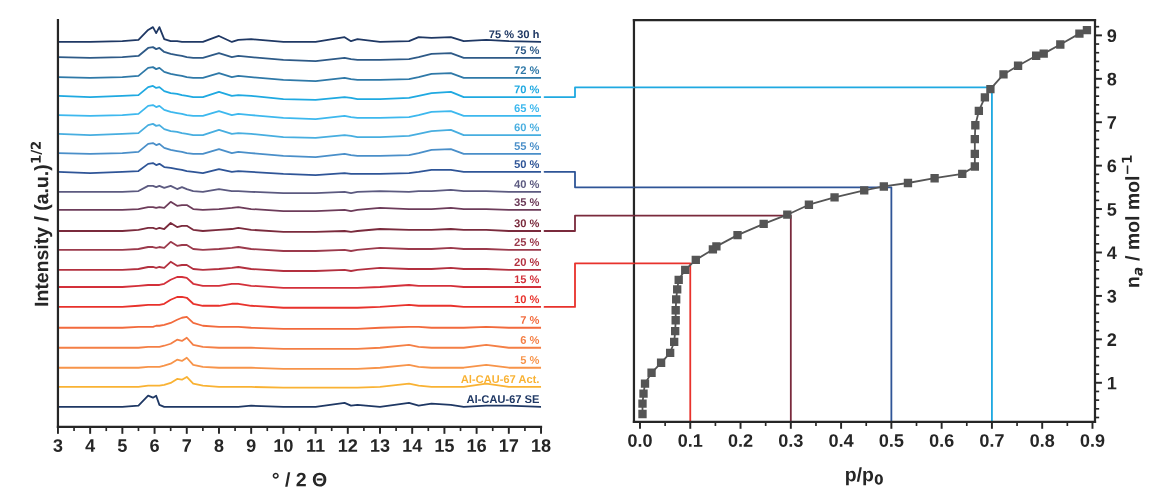  Describe the element at coordinates (891, 440) in the screenshot. I see `x-tick-label: 0.5` at that location.